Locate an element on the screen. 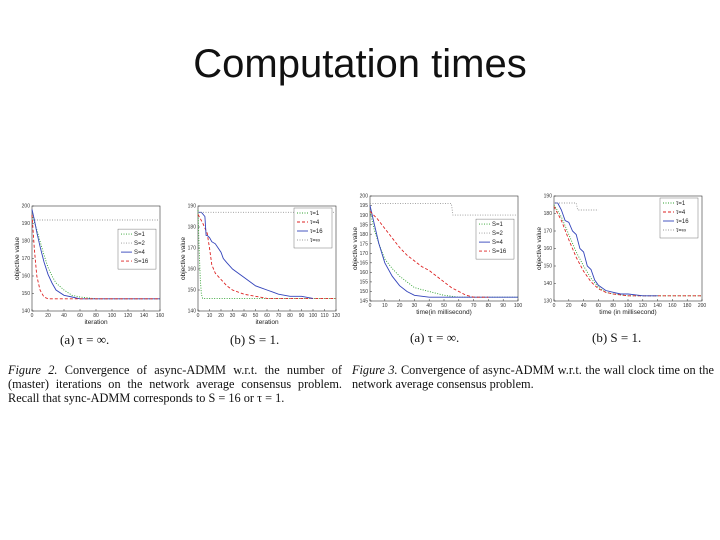 The image size is (720, 540). x-tick-label: 200 is located at coordinates (702, 306).